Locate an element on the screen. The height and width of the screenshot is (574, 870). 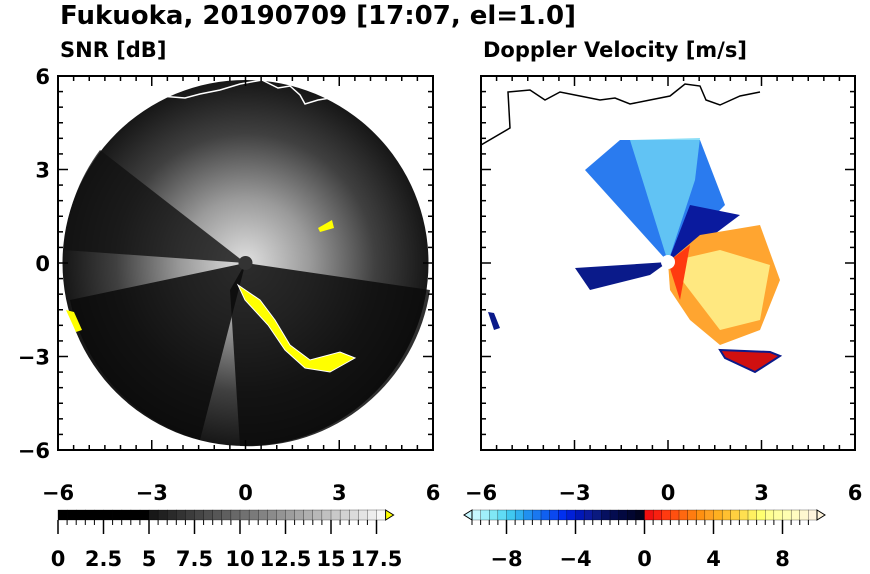
colorbar-label: −8 is located at coordinates (506, 558).